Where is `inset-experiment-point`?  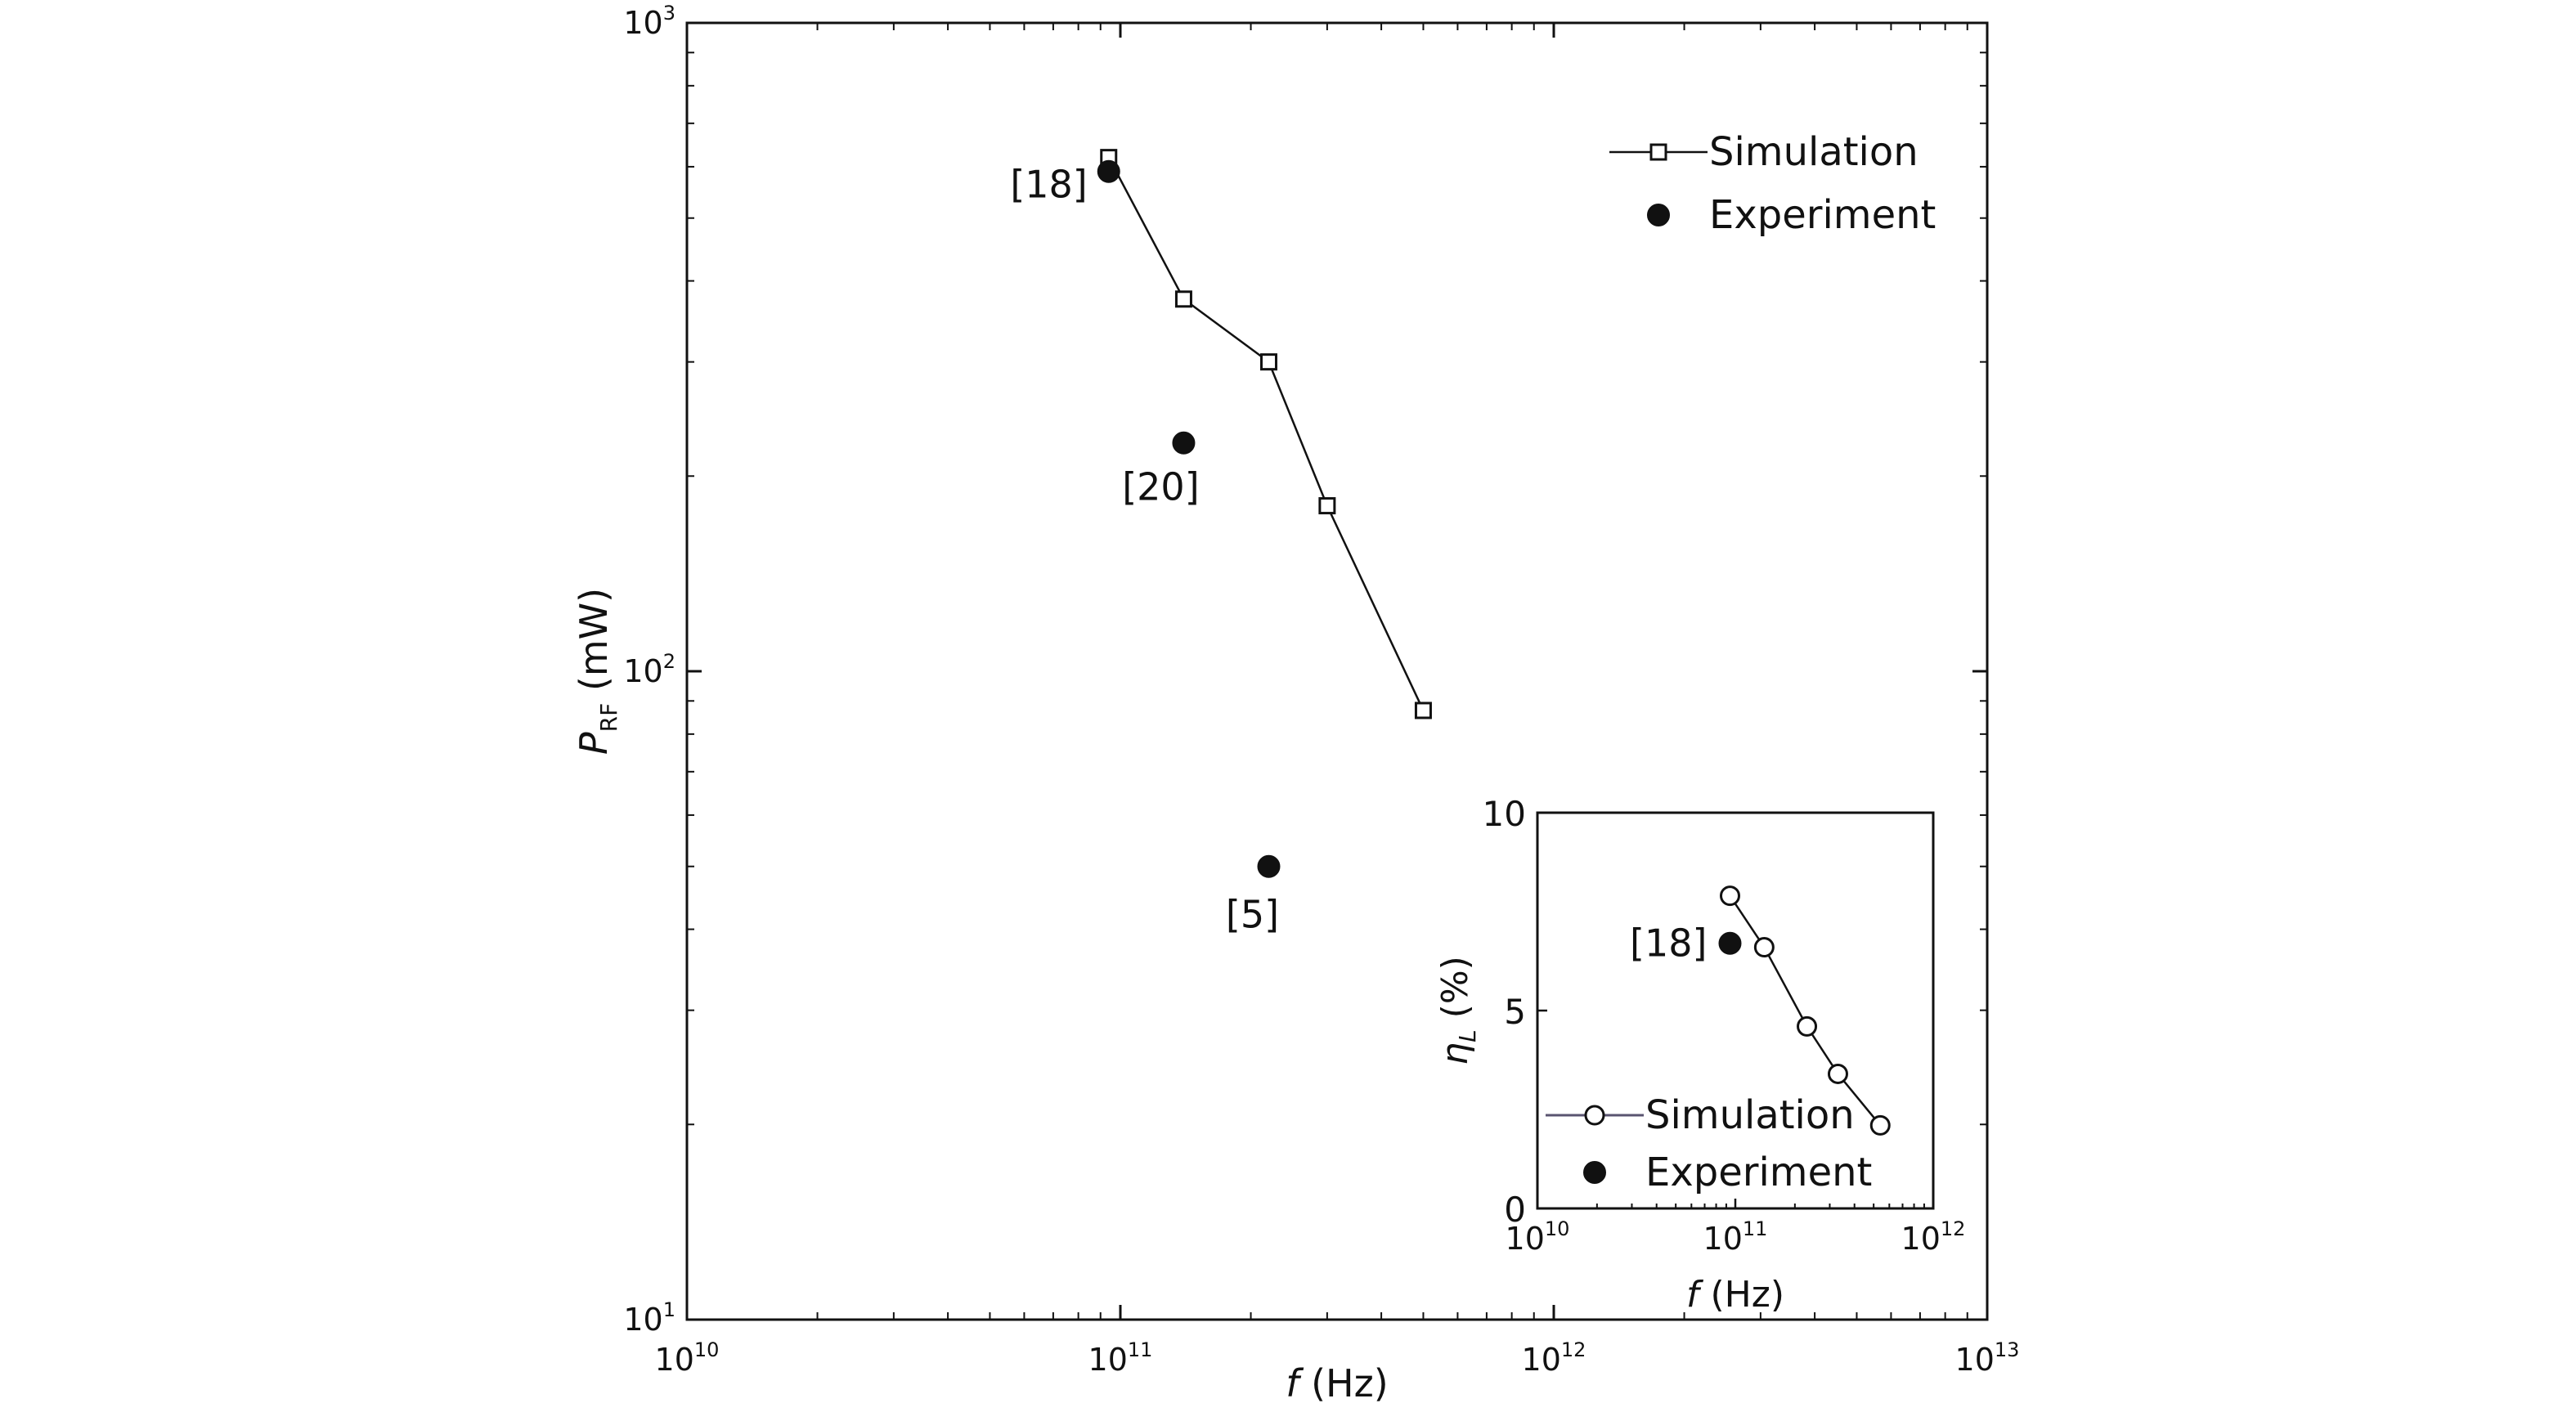 inset-experiment-point is located at coordinates (1730, 943).